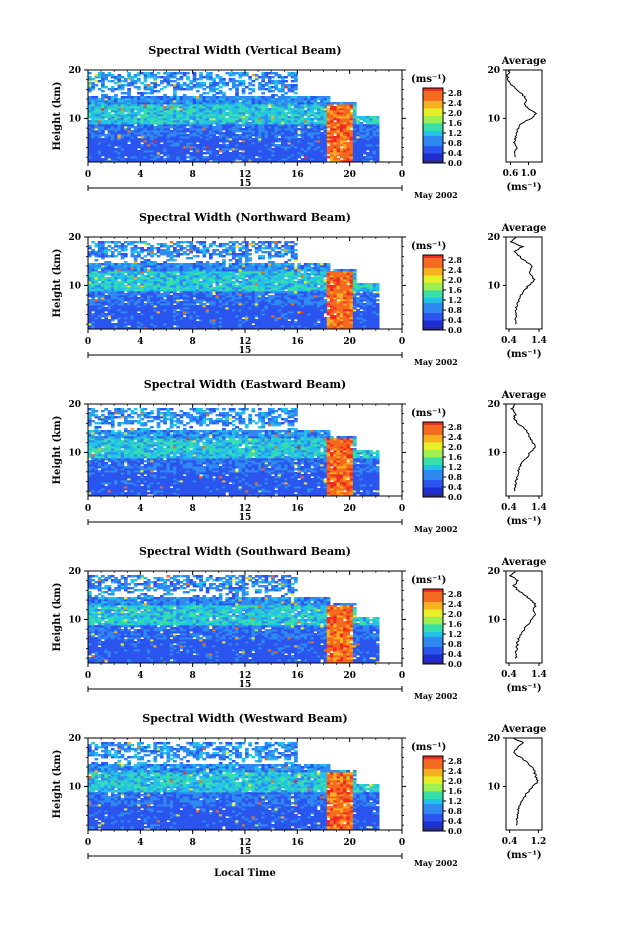 The width and height of the screenshot is (622, 929). What do you see at coordinates (74, 71) in the screenshot?
I see `y-tick-label: 20` at bounding box center [74, 71].